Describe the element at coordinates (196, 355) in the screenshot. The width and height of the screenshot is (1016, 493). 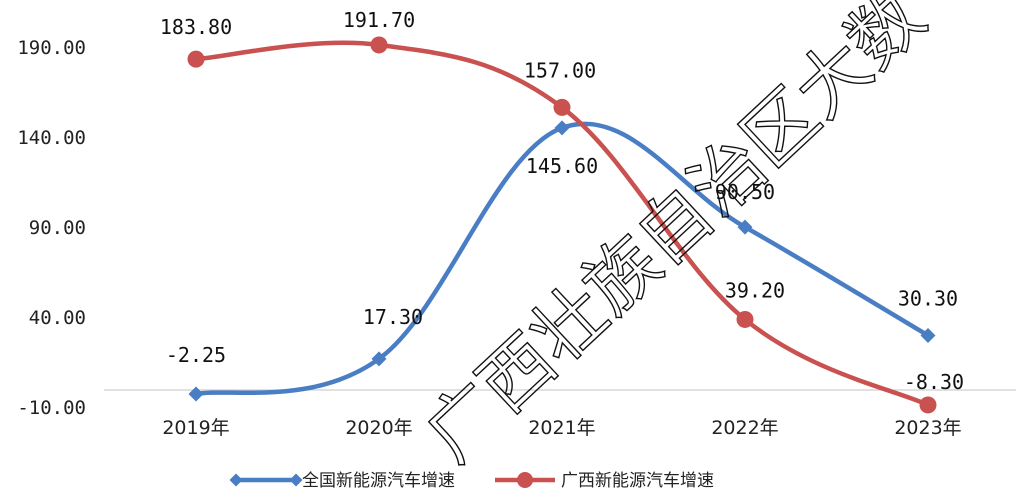
I see `data-label: -2.25` at that location.